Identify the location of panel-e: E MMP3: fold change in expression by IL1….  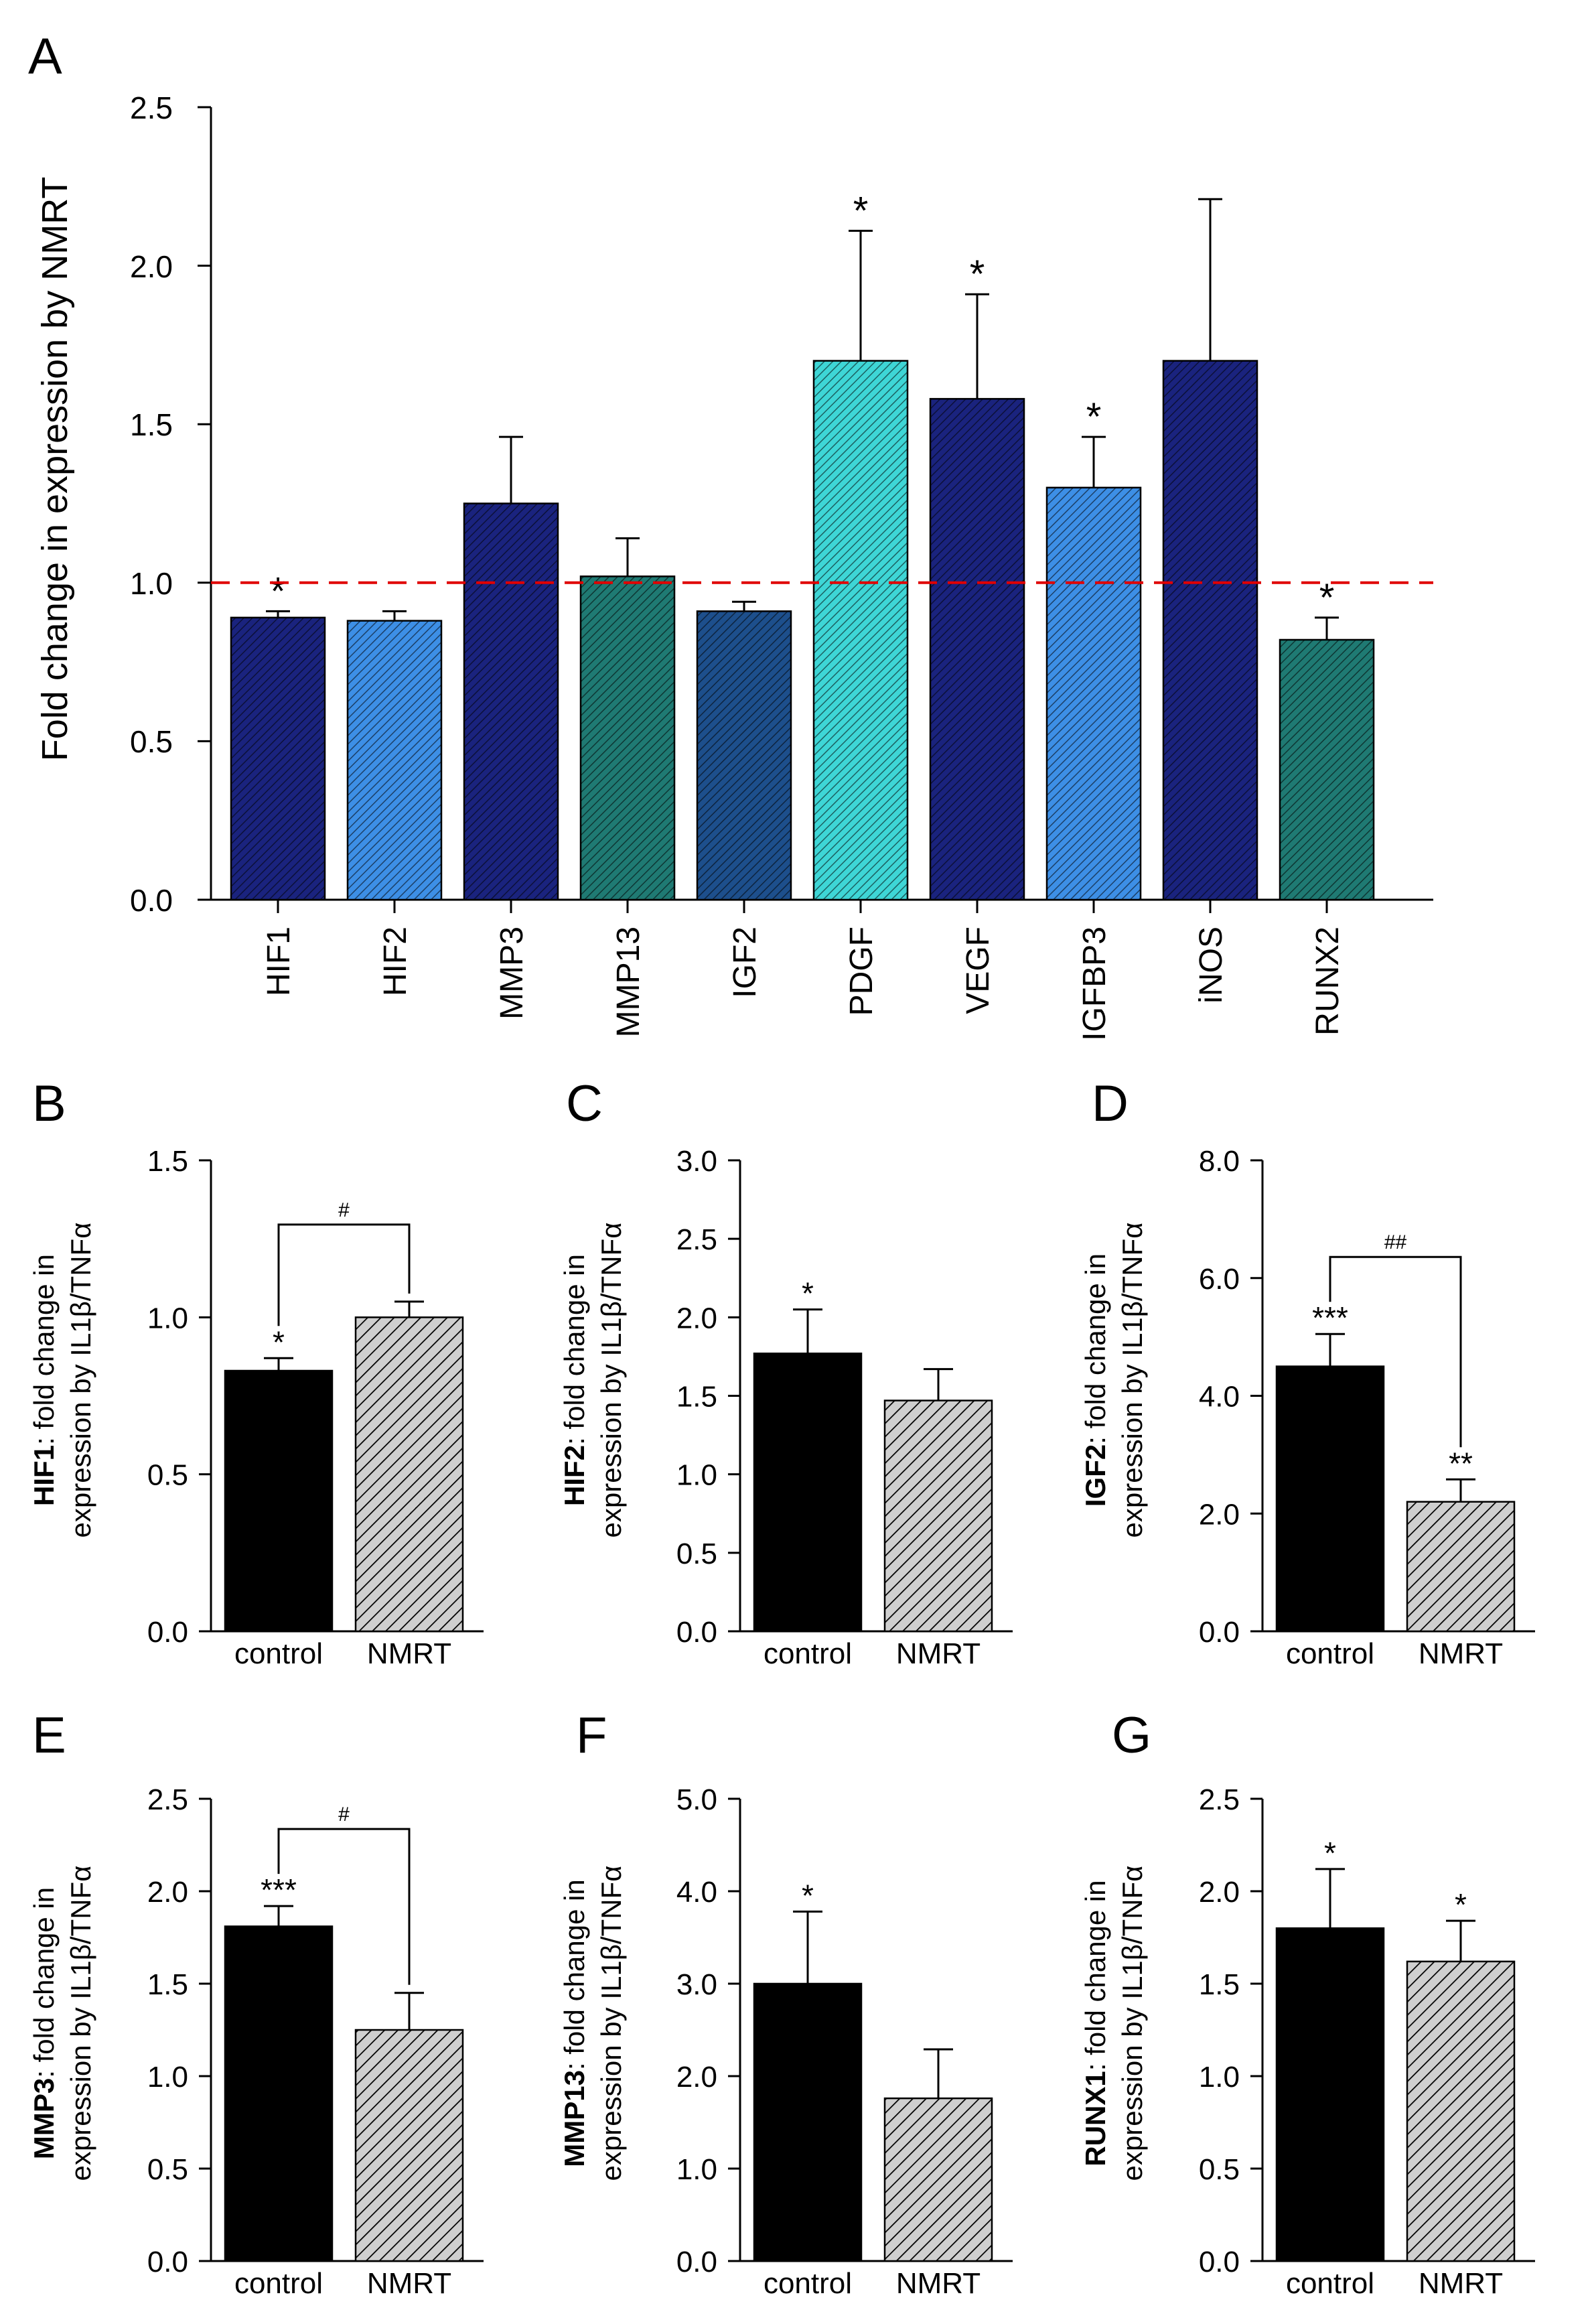
(62, 1944).